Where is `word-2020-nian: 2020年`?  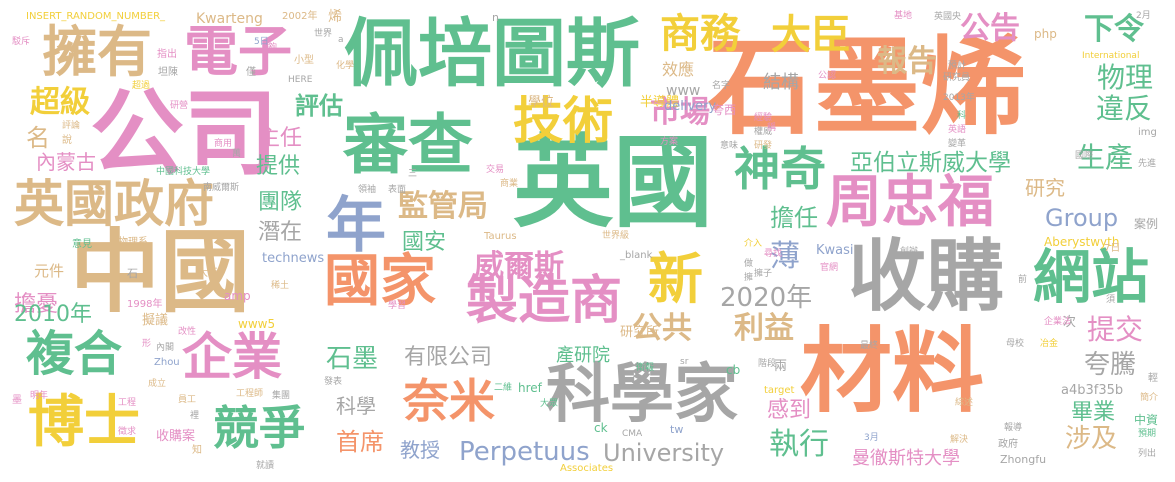
word-2020-nian: 2020年 is located at coordinates (766, 298).